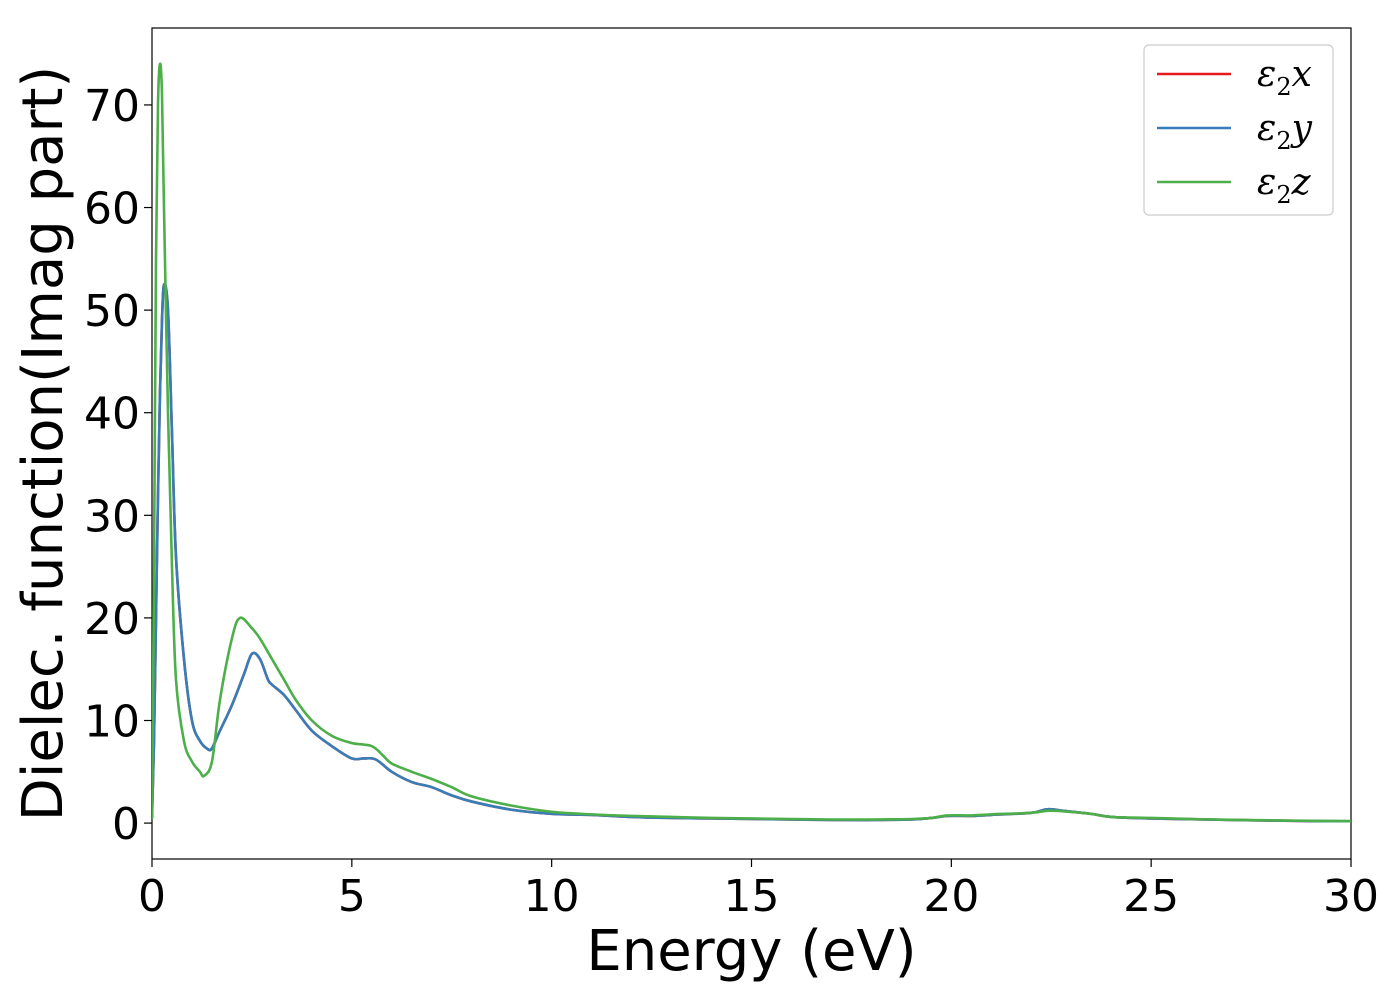  I want to click on legend-label-z: ε2z, so click(1284, 185).